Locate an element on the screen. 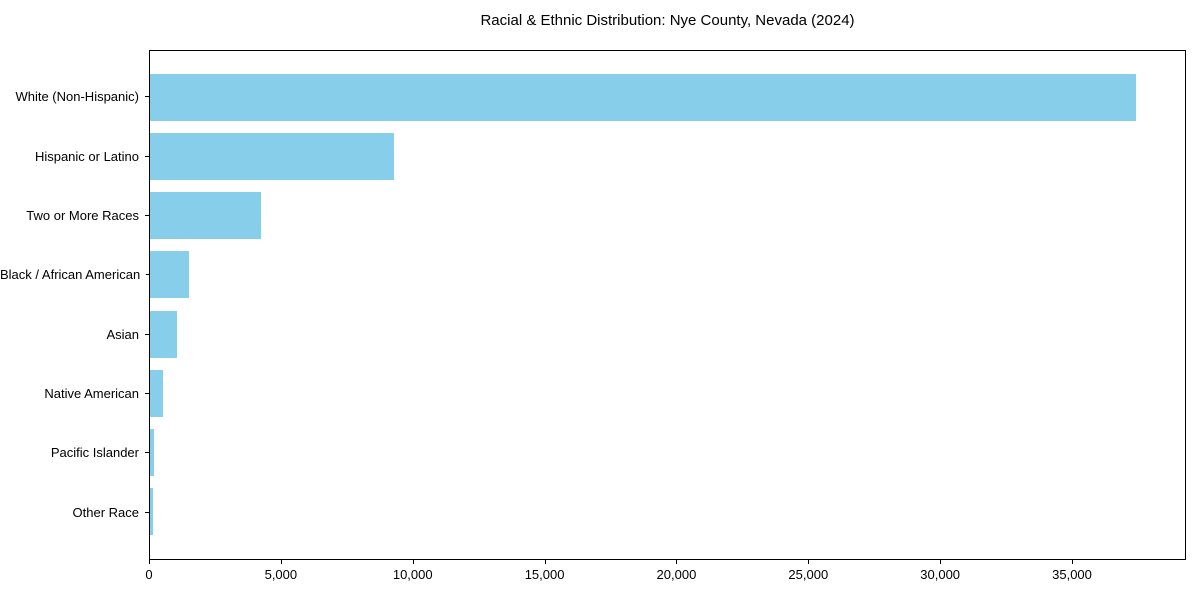 This screenshot has width=1200, height=600. y-axis-label: Hispanic or Latino is located at coordinates (86, 156).